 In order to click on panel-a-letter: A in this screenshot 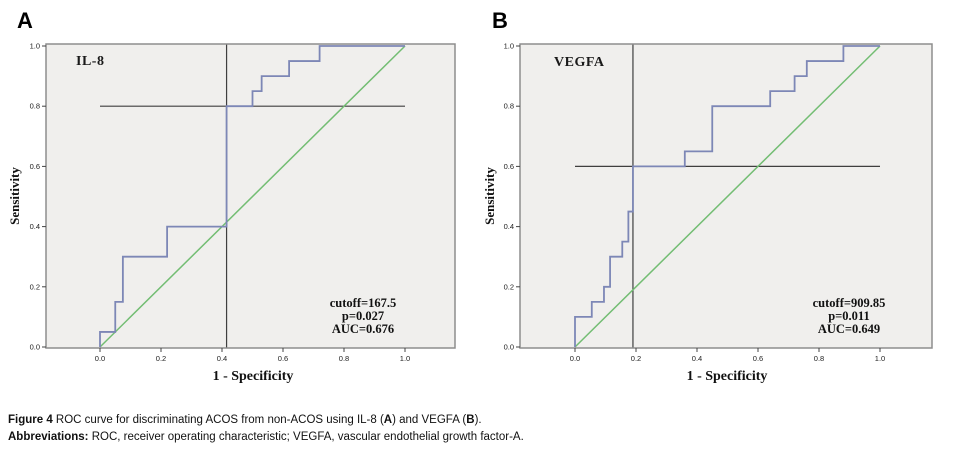, I will do `click(25, 20)`.